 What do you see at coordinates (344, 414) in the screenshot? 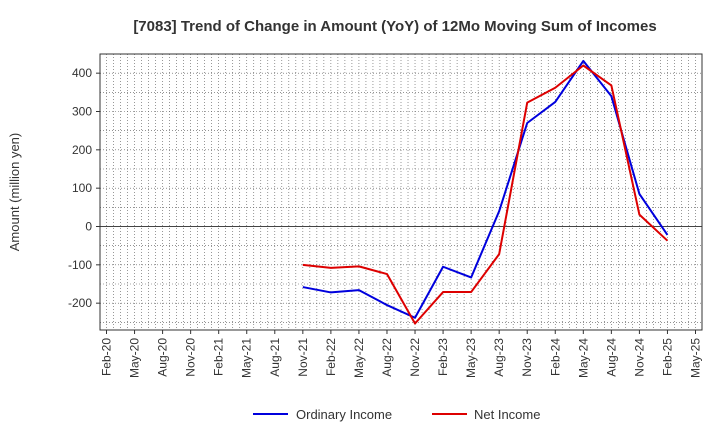
I see `legend-label-ordinary-income: Ordinary Income` at bounding box center [344, 414].